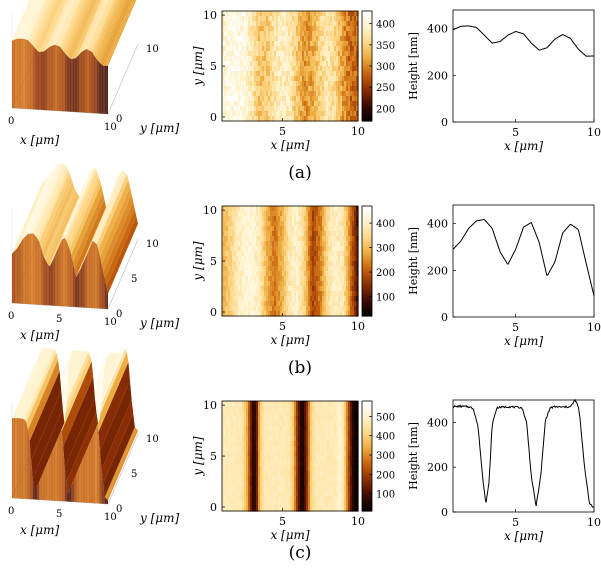  I want to click on profile-x-tick: 10, so click(594, 132).